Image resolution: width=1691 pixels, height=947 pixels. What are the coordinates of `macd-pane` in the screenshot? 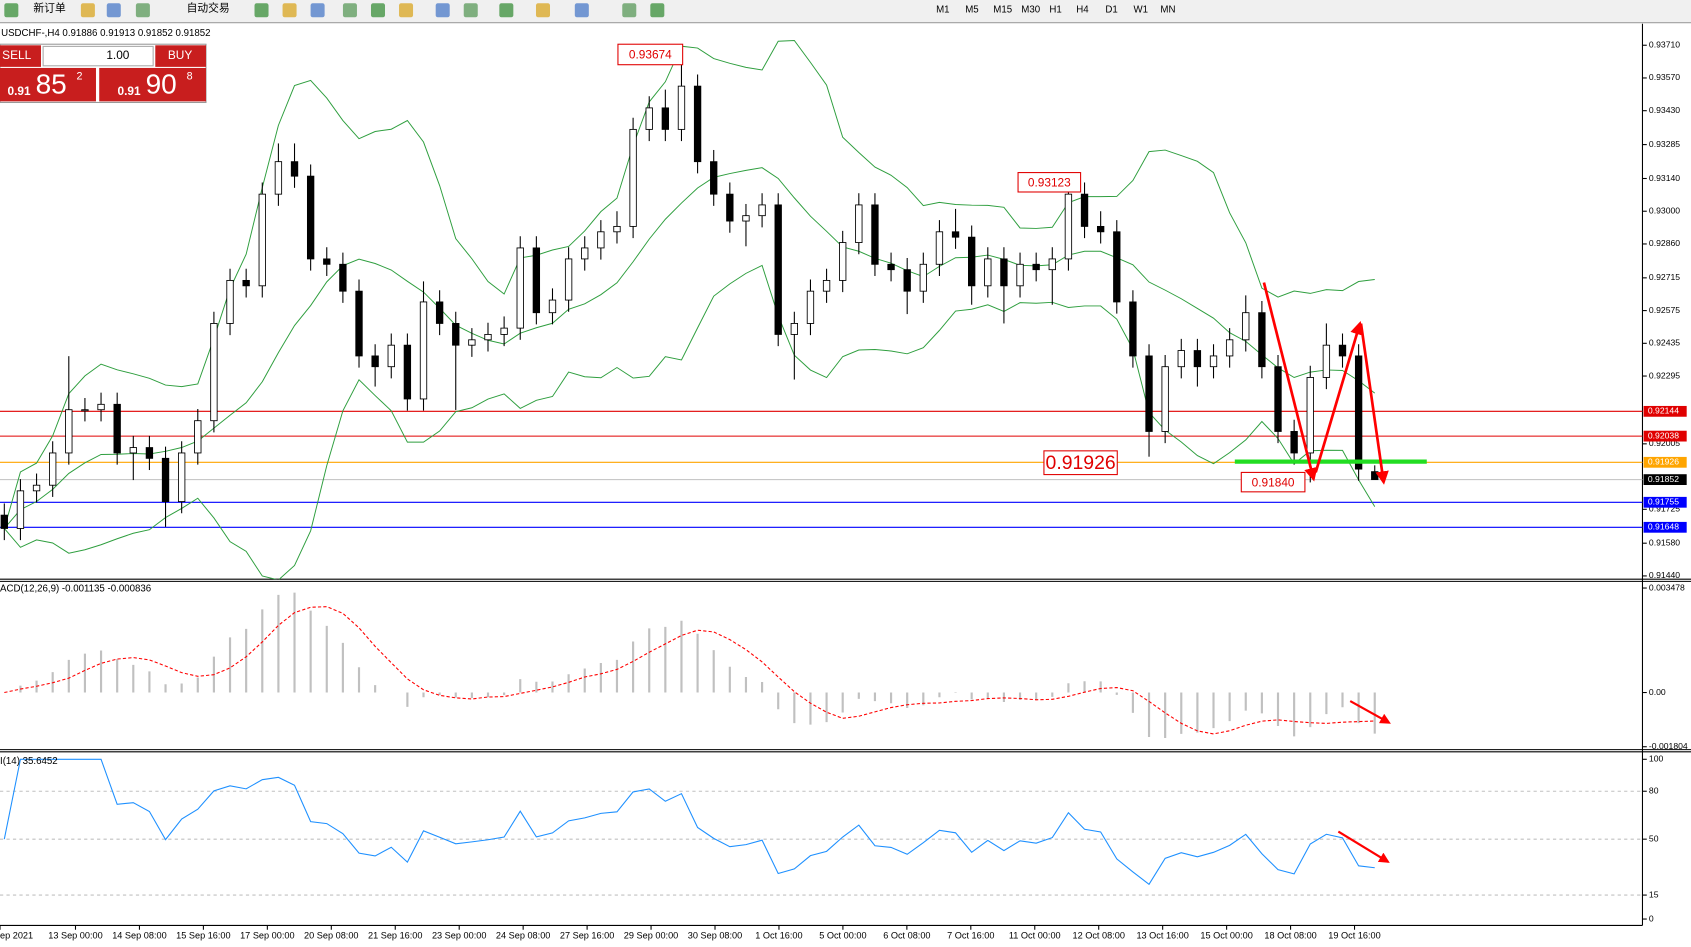 It's located at (690, 665).